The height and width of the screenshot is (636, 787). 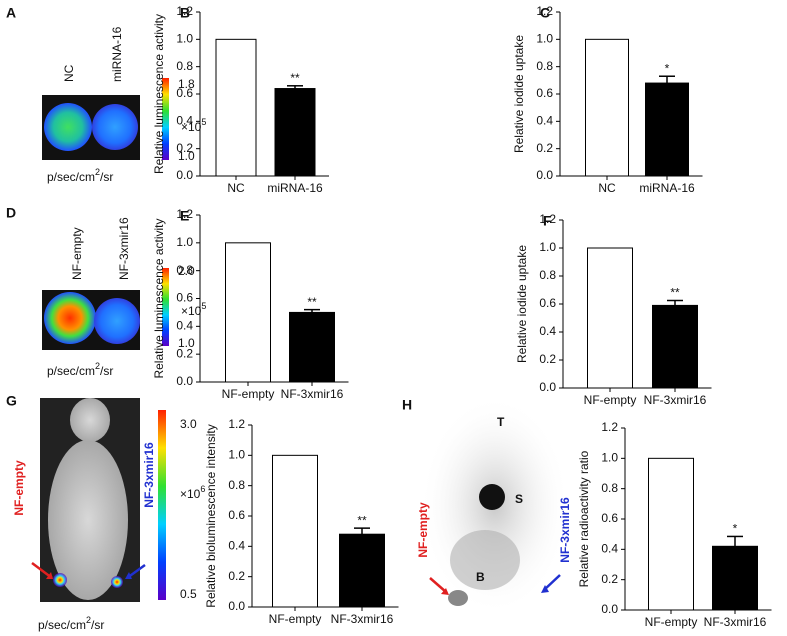 What do you see at coordinates (186, 84) in the screenshot?
I see `scale-max: 1.8` at bounding box center [186, 84].